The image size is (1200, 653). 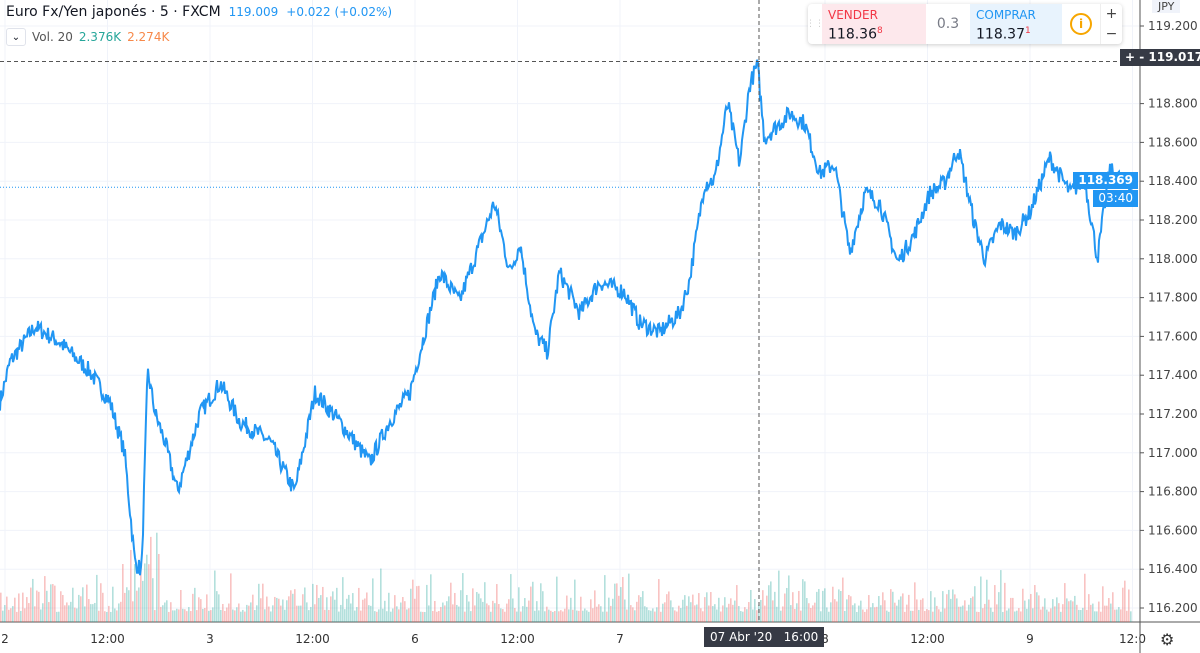 I want to click on crosshair-price-label: + - 119.017, so click(x=1160, y=57).